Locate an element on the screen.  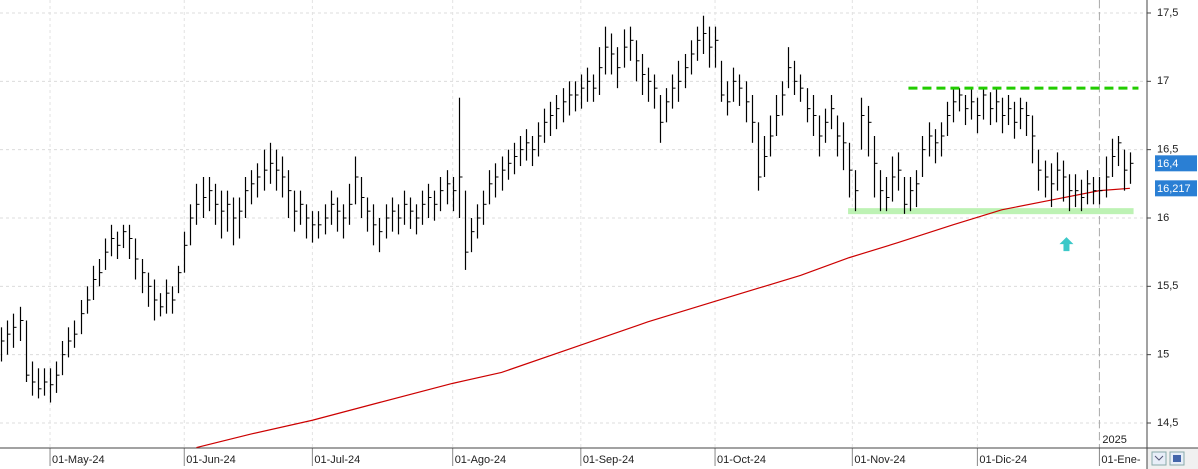
price-tag-label: 16,217 is located at coordinates (1174, 189).